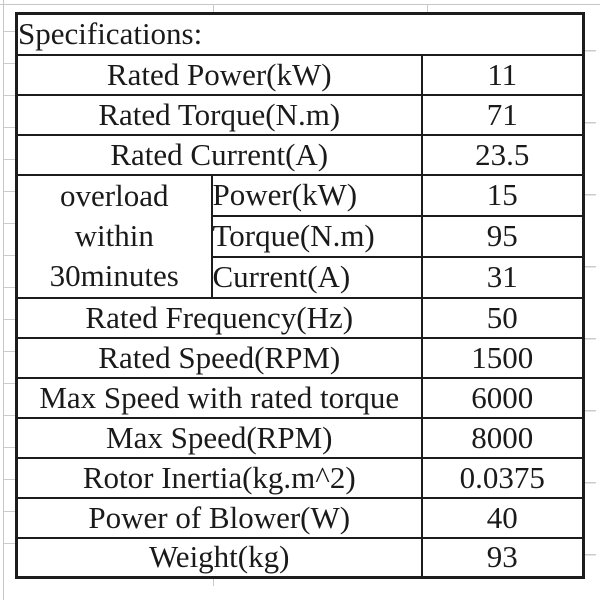  I want to click on row-rated-speed: Rated Speed(RPM) 1500, so click(300, 357).